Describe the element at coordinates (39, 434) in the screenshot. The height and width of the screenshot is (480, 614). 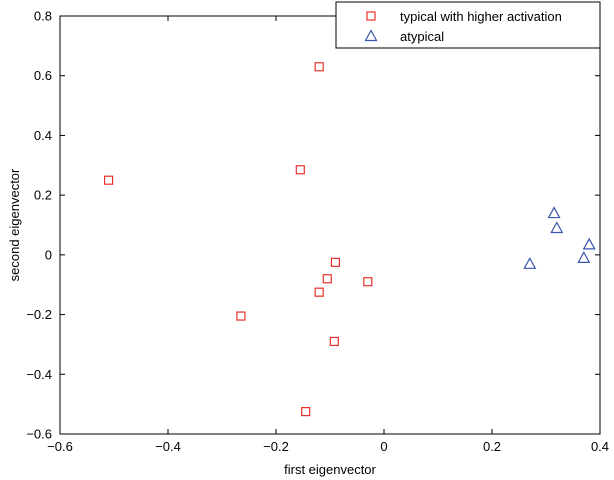
I see `y-tick-label: −0.6` at that location.